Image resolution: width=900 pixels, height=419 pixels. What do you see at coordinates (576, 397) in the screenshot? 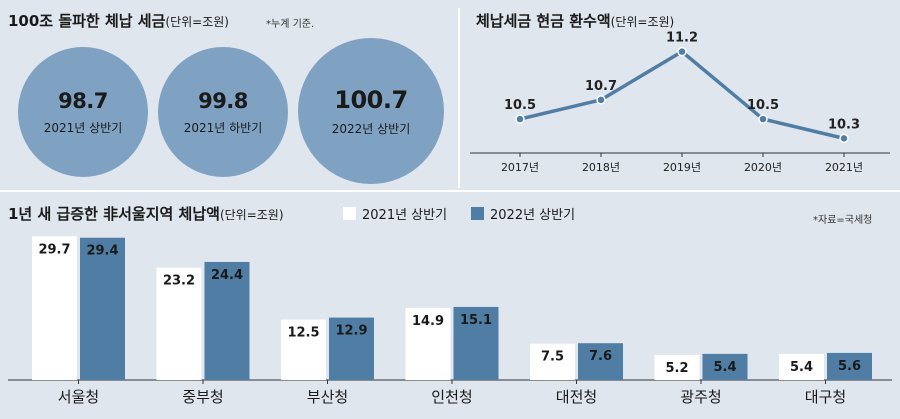
I see `category-label: 대전청` at bounding box center [576, 397].